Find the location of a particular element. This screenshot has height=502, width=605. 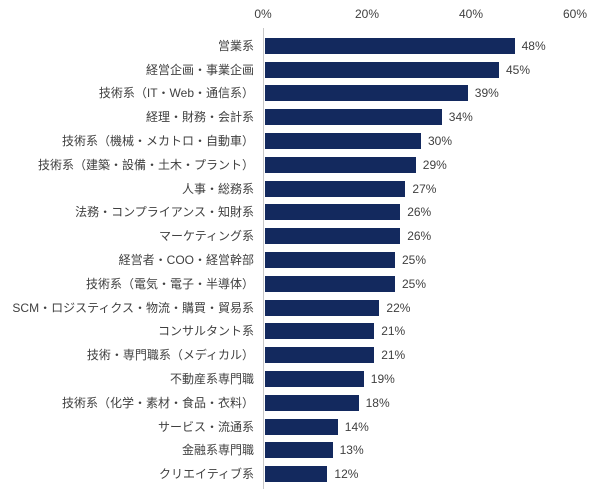

value-label: 39% is located at coordinates (486, 93).